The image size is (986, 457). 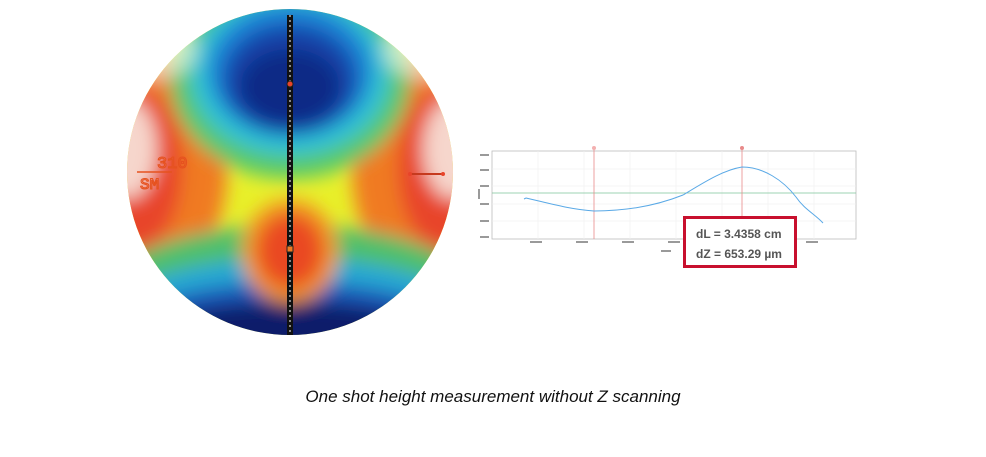 I want to click on profile-plot, so click(x=669, y=201).